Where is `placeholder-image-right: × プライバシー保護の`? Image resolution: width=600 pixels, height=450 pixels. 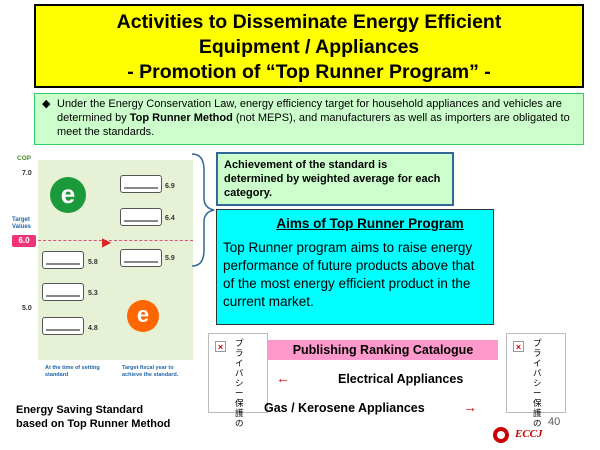 placeholder-image-right: × プライバシー保護の is located at coordinates (536, 380).